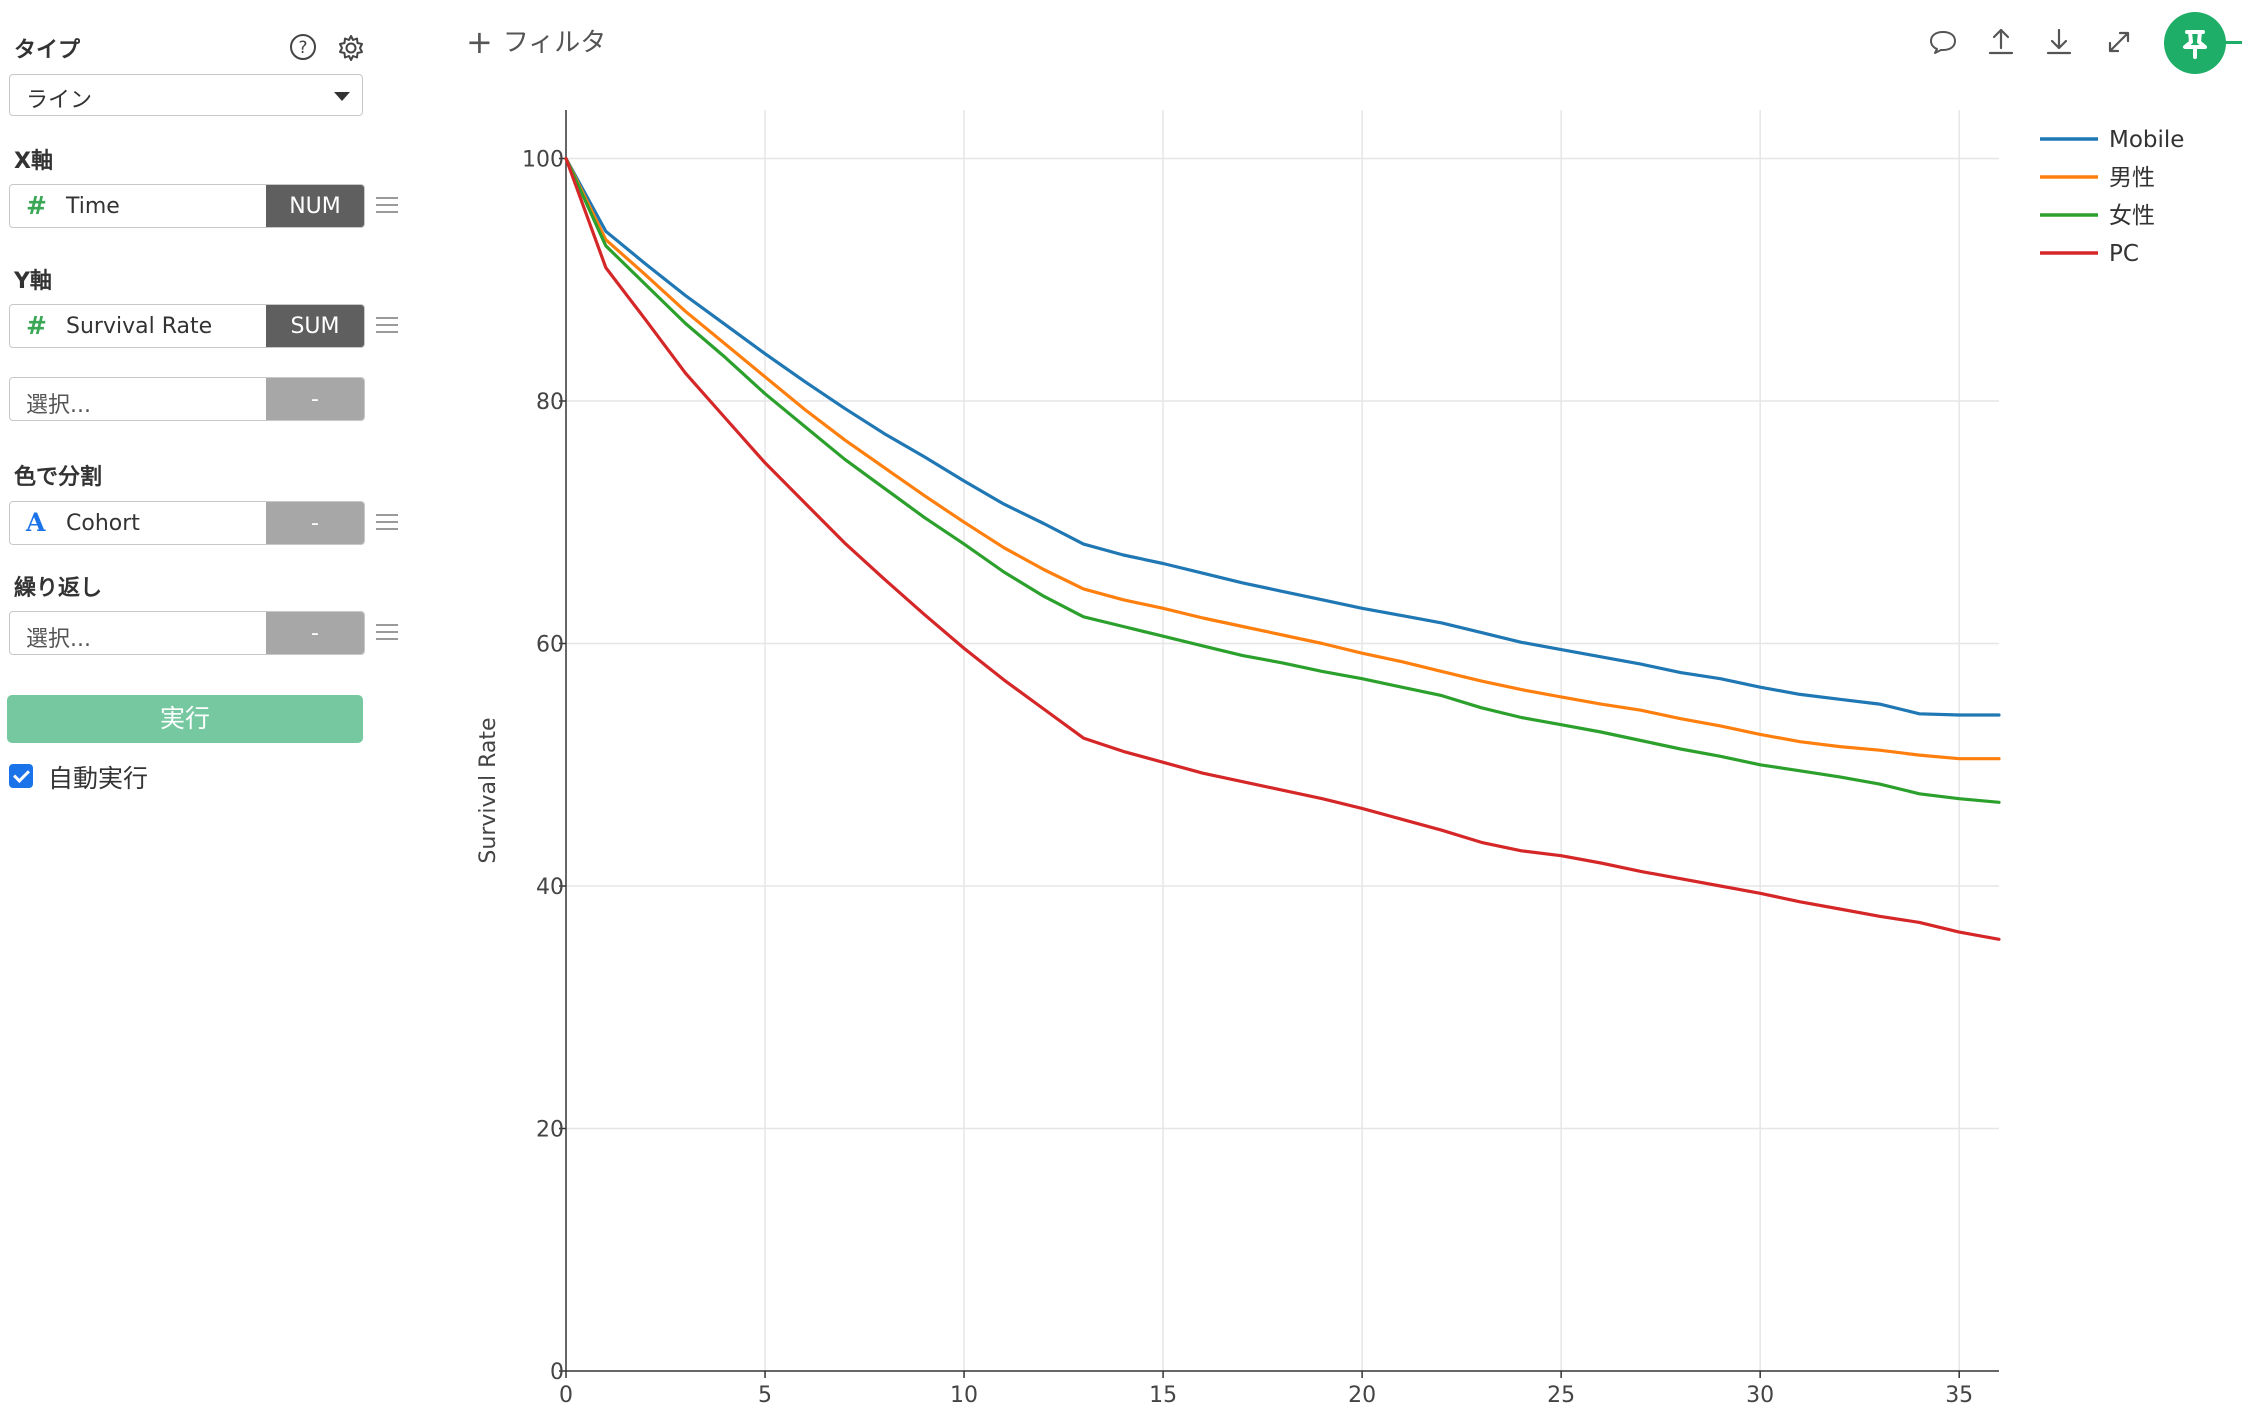 The image size is (2242, 1414). Describe the element at coordinates (342, 96) in the screenshot. I see `chevron-down-icon` at that location.